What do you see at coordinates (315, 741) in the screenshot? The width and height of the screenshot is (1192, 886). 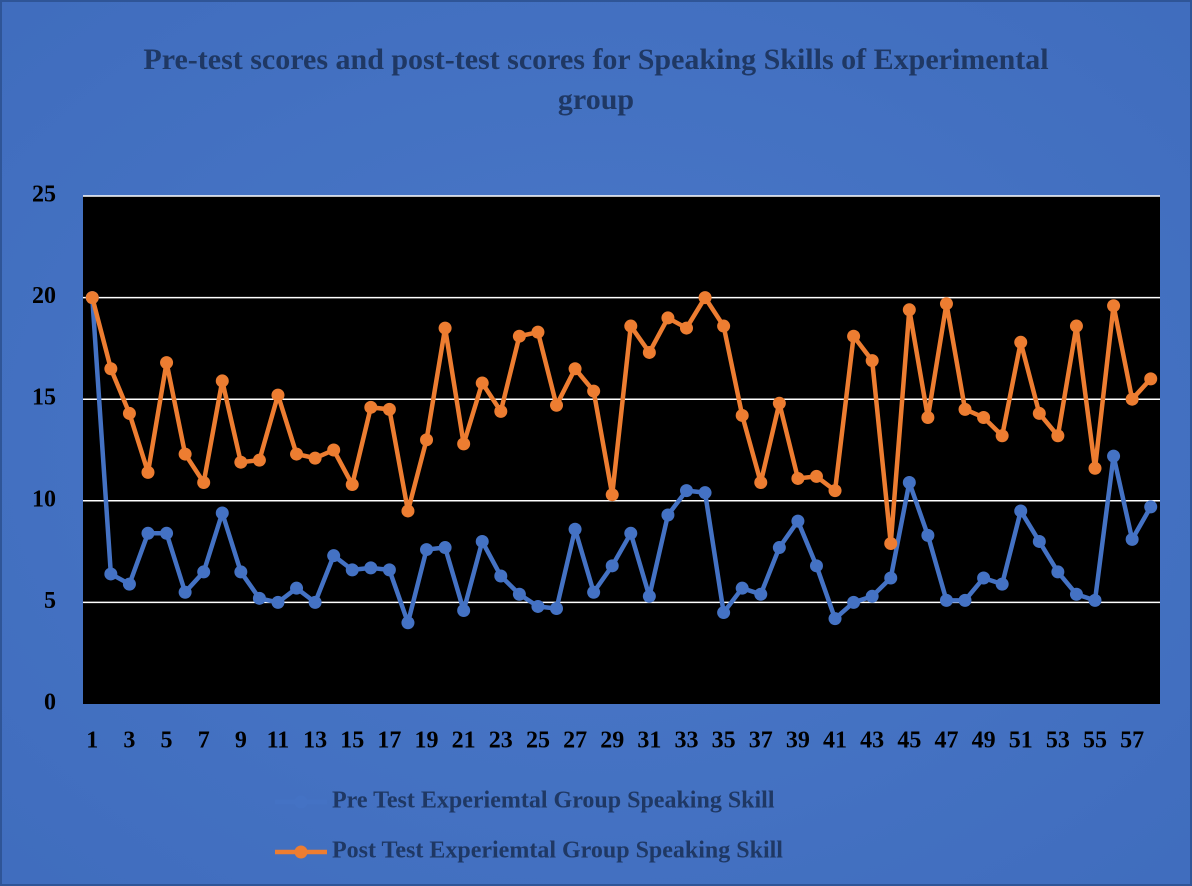 I see `x-tick-label: 13` at bounding box center [315, 741].